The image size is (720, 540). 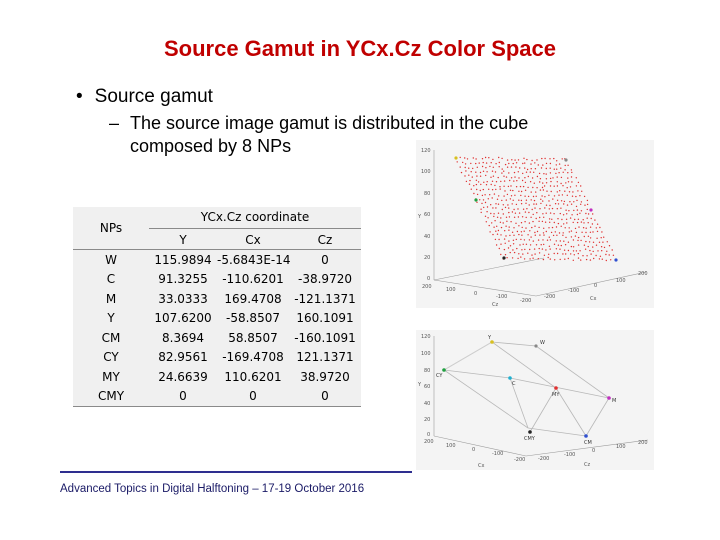 What do you see at coordinates (593, 299) in the screenshot?
I see `z-axis-label: Cx` at bounding box center [593, 299].